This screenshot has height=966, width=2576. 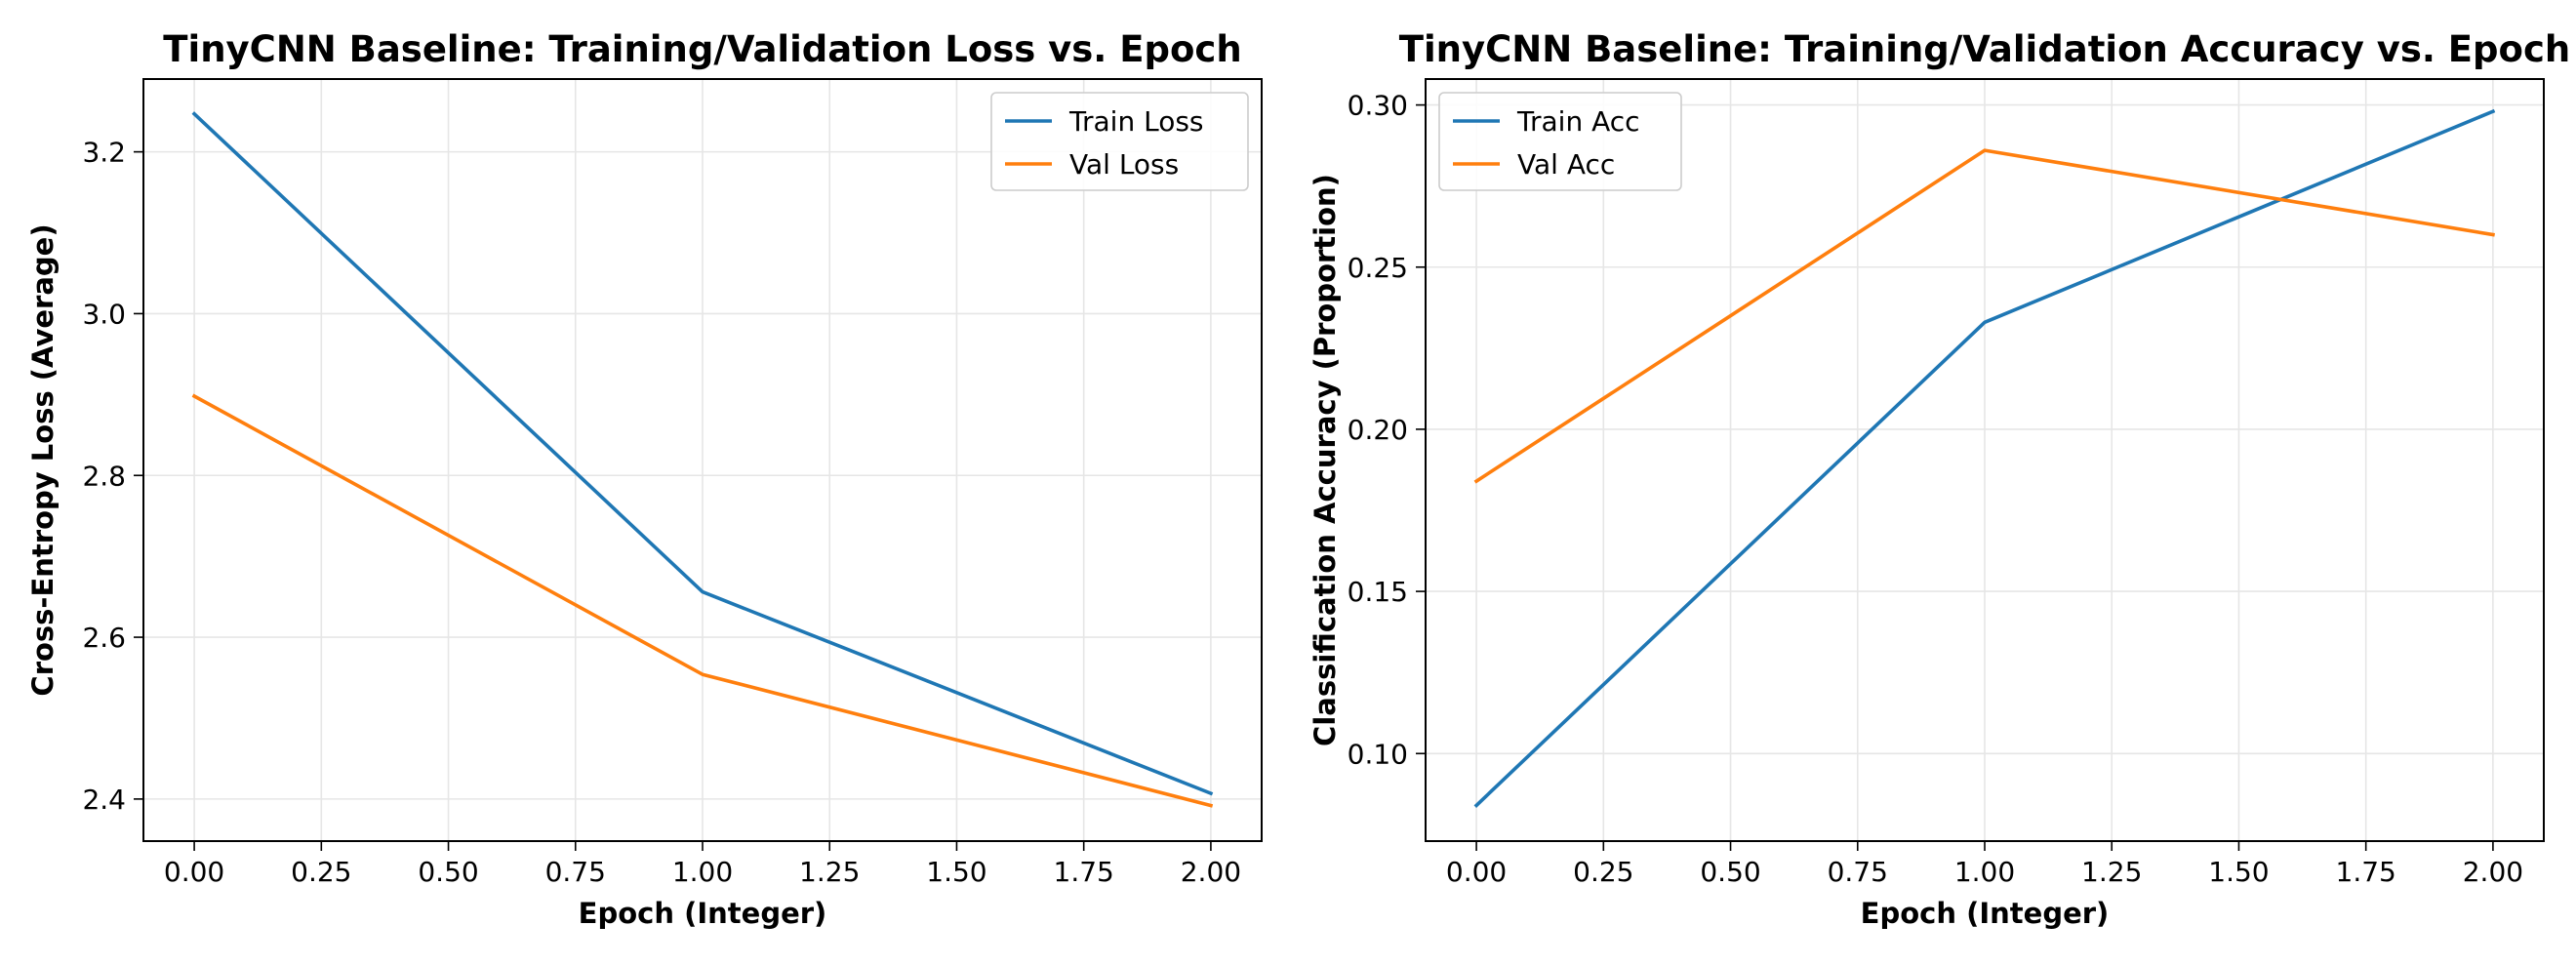 I want to click on y-axis-label: Cross-Entropy Loss (Average), so click(x=43, y=459).